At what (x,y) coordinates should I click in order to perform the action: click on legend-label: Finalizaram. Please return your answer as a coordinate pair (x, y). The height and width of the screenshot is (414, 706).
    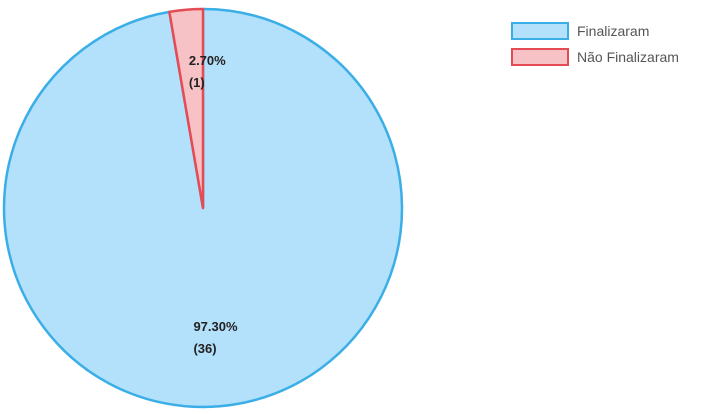
    Looking at the image, I should click on (613, 31).